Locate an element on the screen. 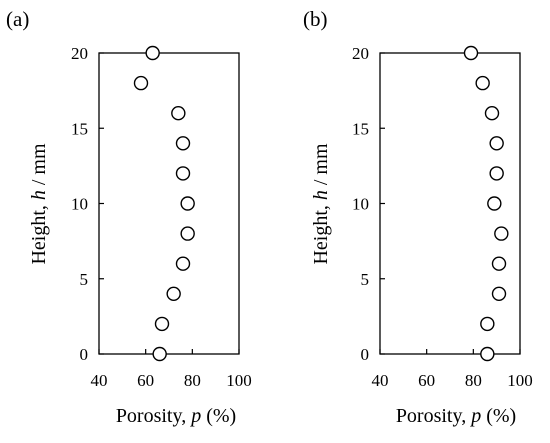 The height and width of the screenshot is (443, 550). y-tick-label-a: 15 is located at coordinates (79, 128).